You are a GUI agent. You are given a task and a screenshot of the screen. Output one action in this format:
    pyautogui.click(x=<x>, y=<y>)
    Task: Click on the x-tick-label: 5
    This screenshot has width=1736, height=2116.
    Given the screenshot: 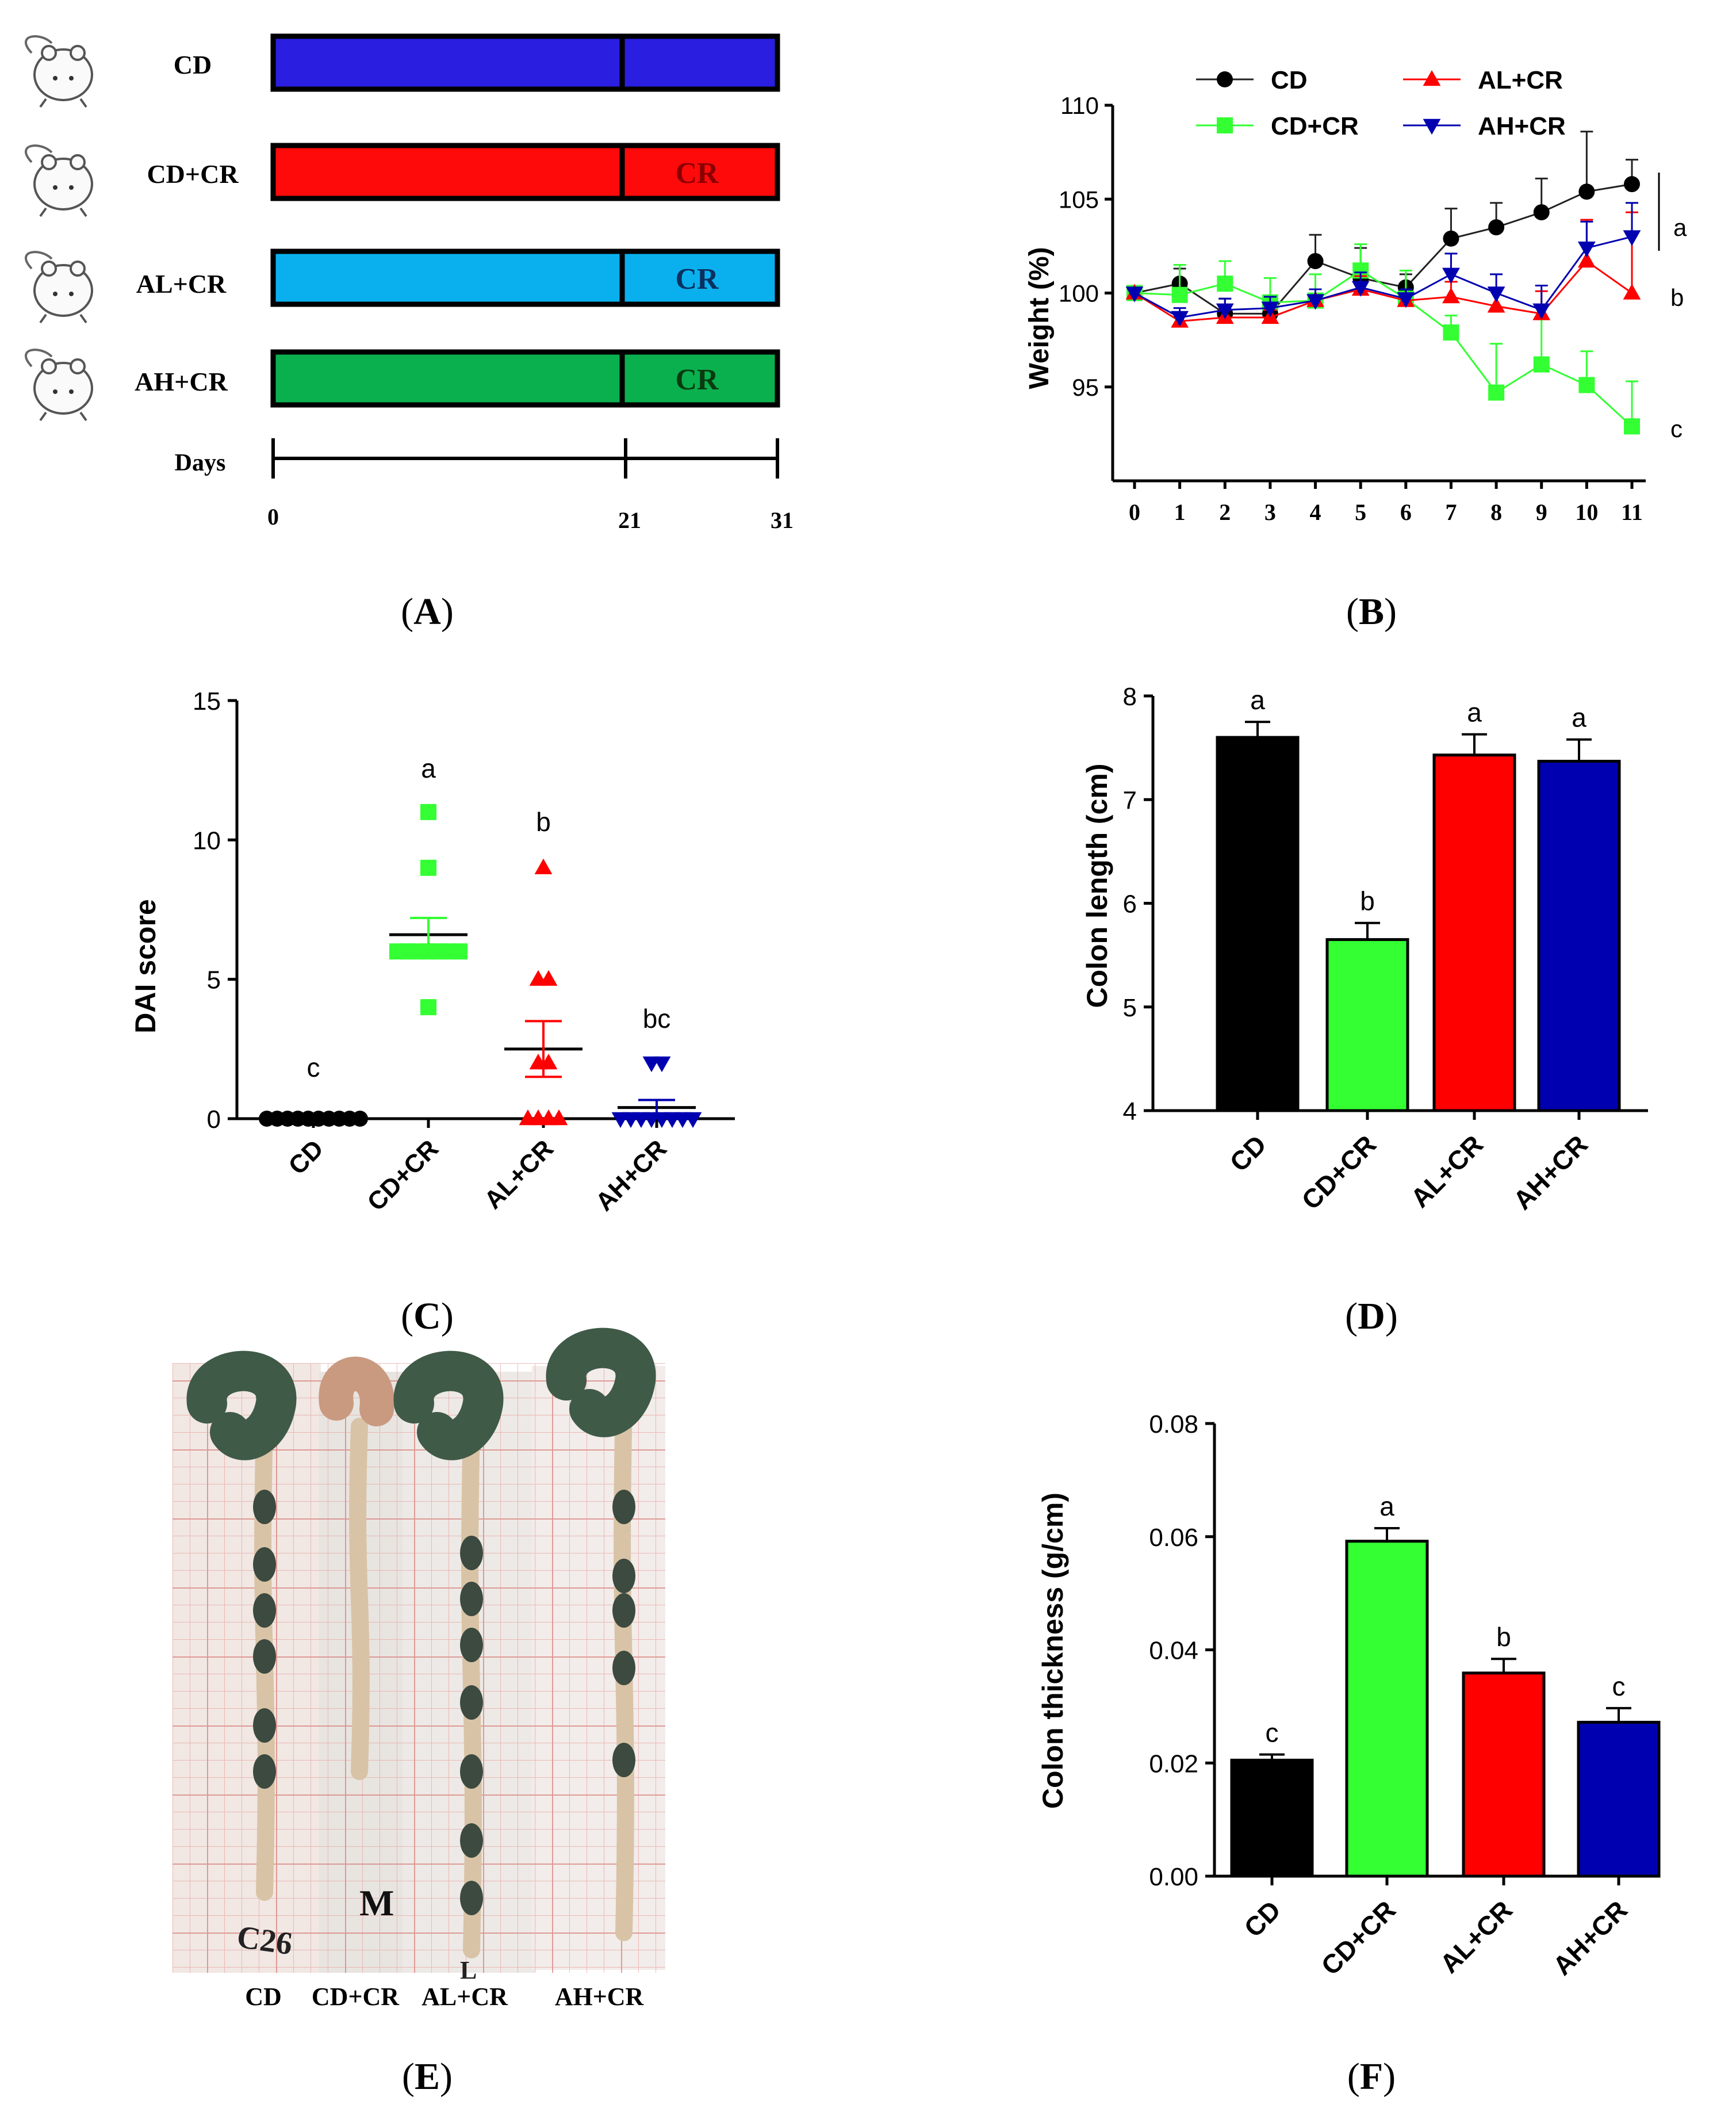 What is the action you would take?
    pyautogui.click(x=1360, y=512)
    